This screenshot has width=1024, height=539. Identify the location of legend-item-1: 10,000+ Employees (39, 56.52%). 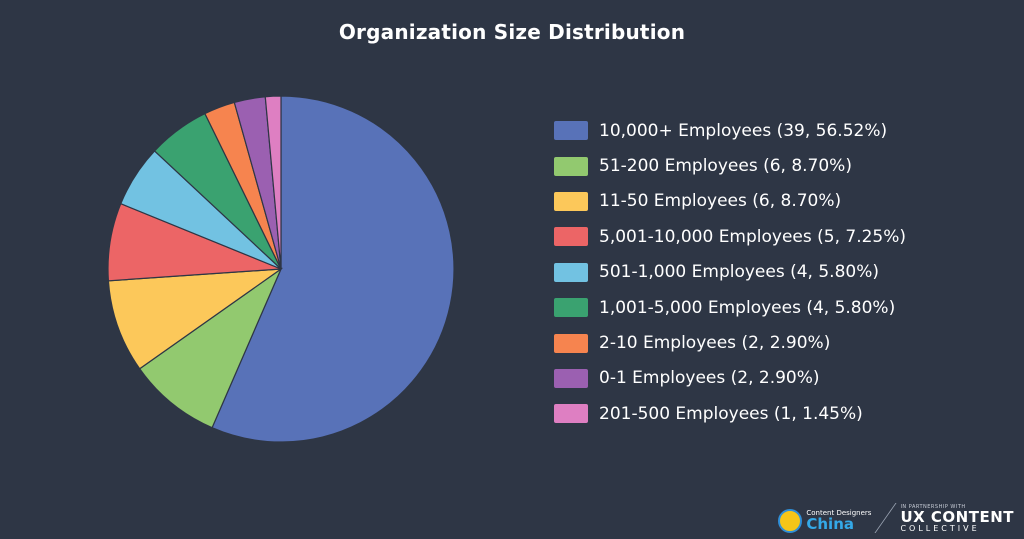
(730, 130).